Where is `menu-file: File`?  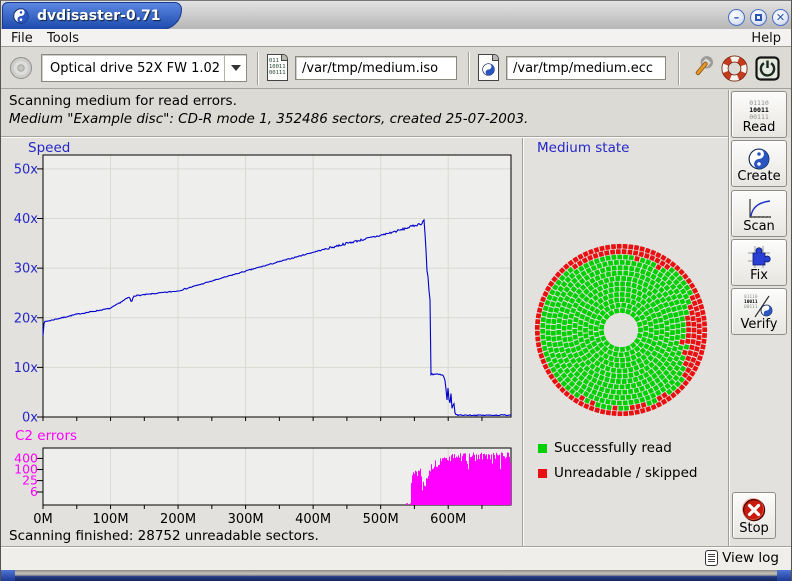
menu-file: File is located at coordinates (22, 38).